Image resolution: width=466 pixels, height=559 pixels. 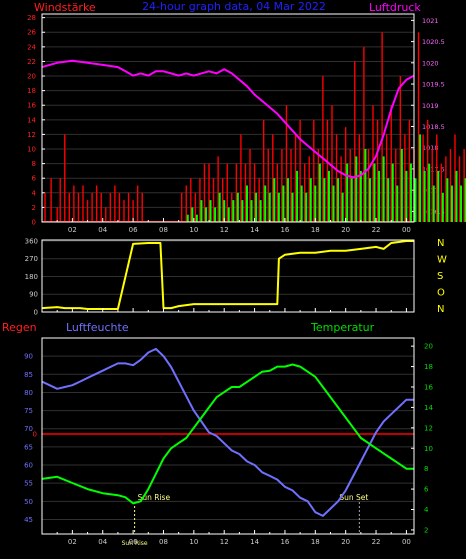 I want to click on direction-compass-label-4: N, so click(x=440, y=309).